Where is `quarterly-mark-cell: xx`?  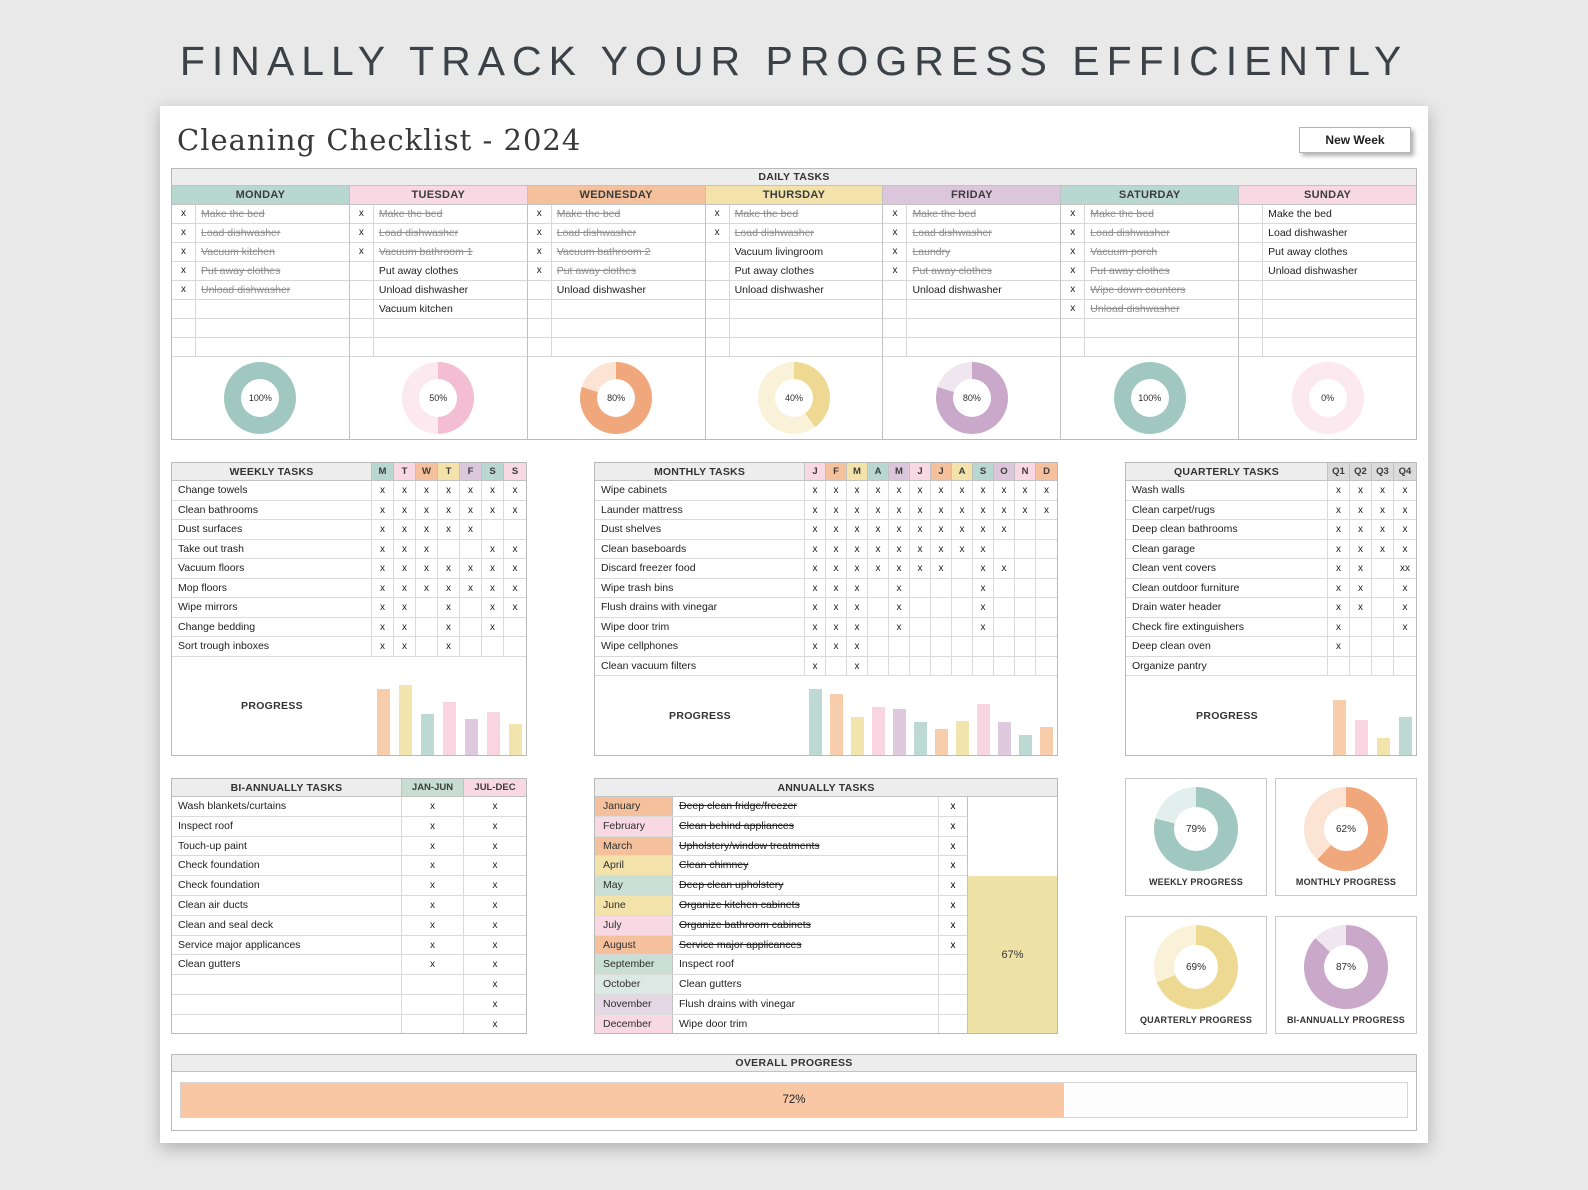
quarterly-mark-cell: xx is located at coordinates (1405, 568).